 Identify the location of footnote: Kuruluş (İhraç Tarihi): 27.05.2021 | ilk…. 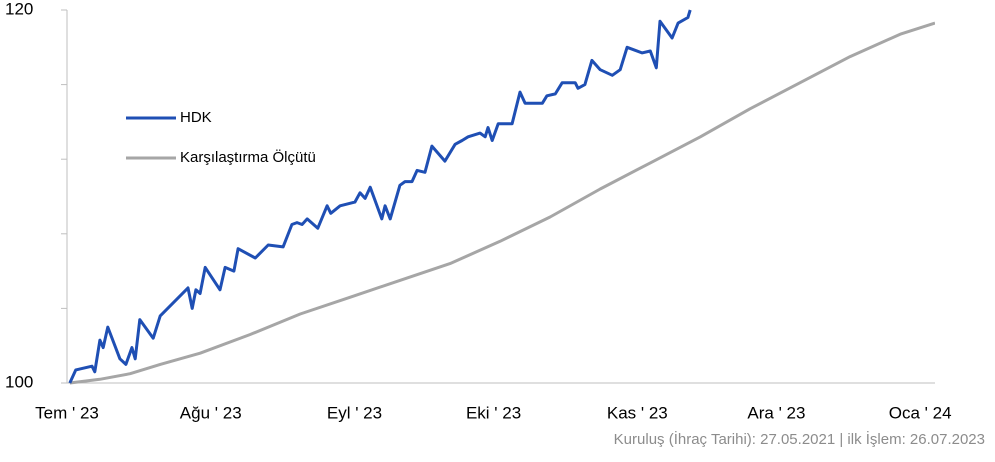
(799, 439).